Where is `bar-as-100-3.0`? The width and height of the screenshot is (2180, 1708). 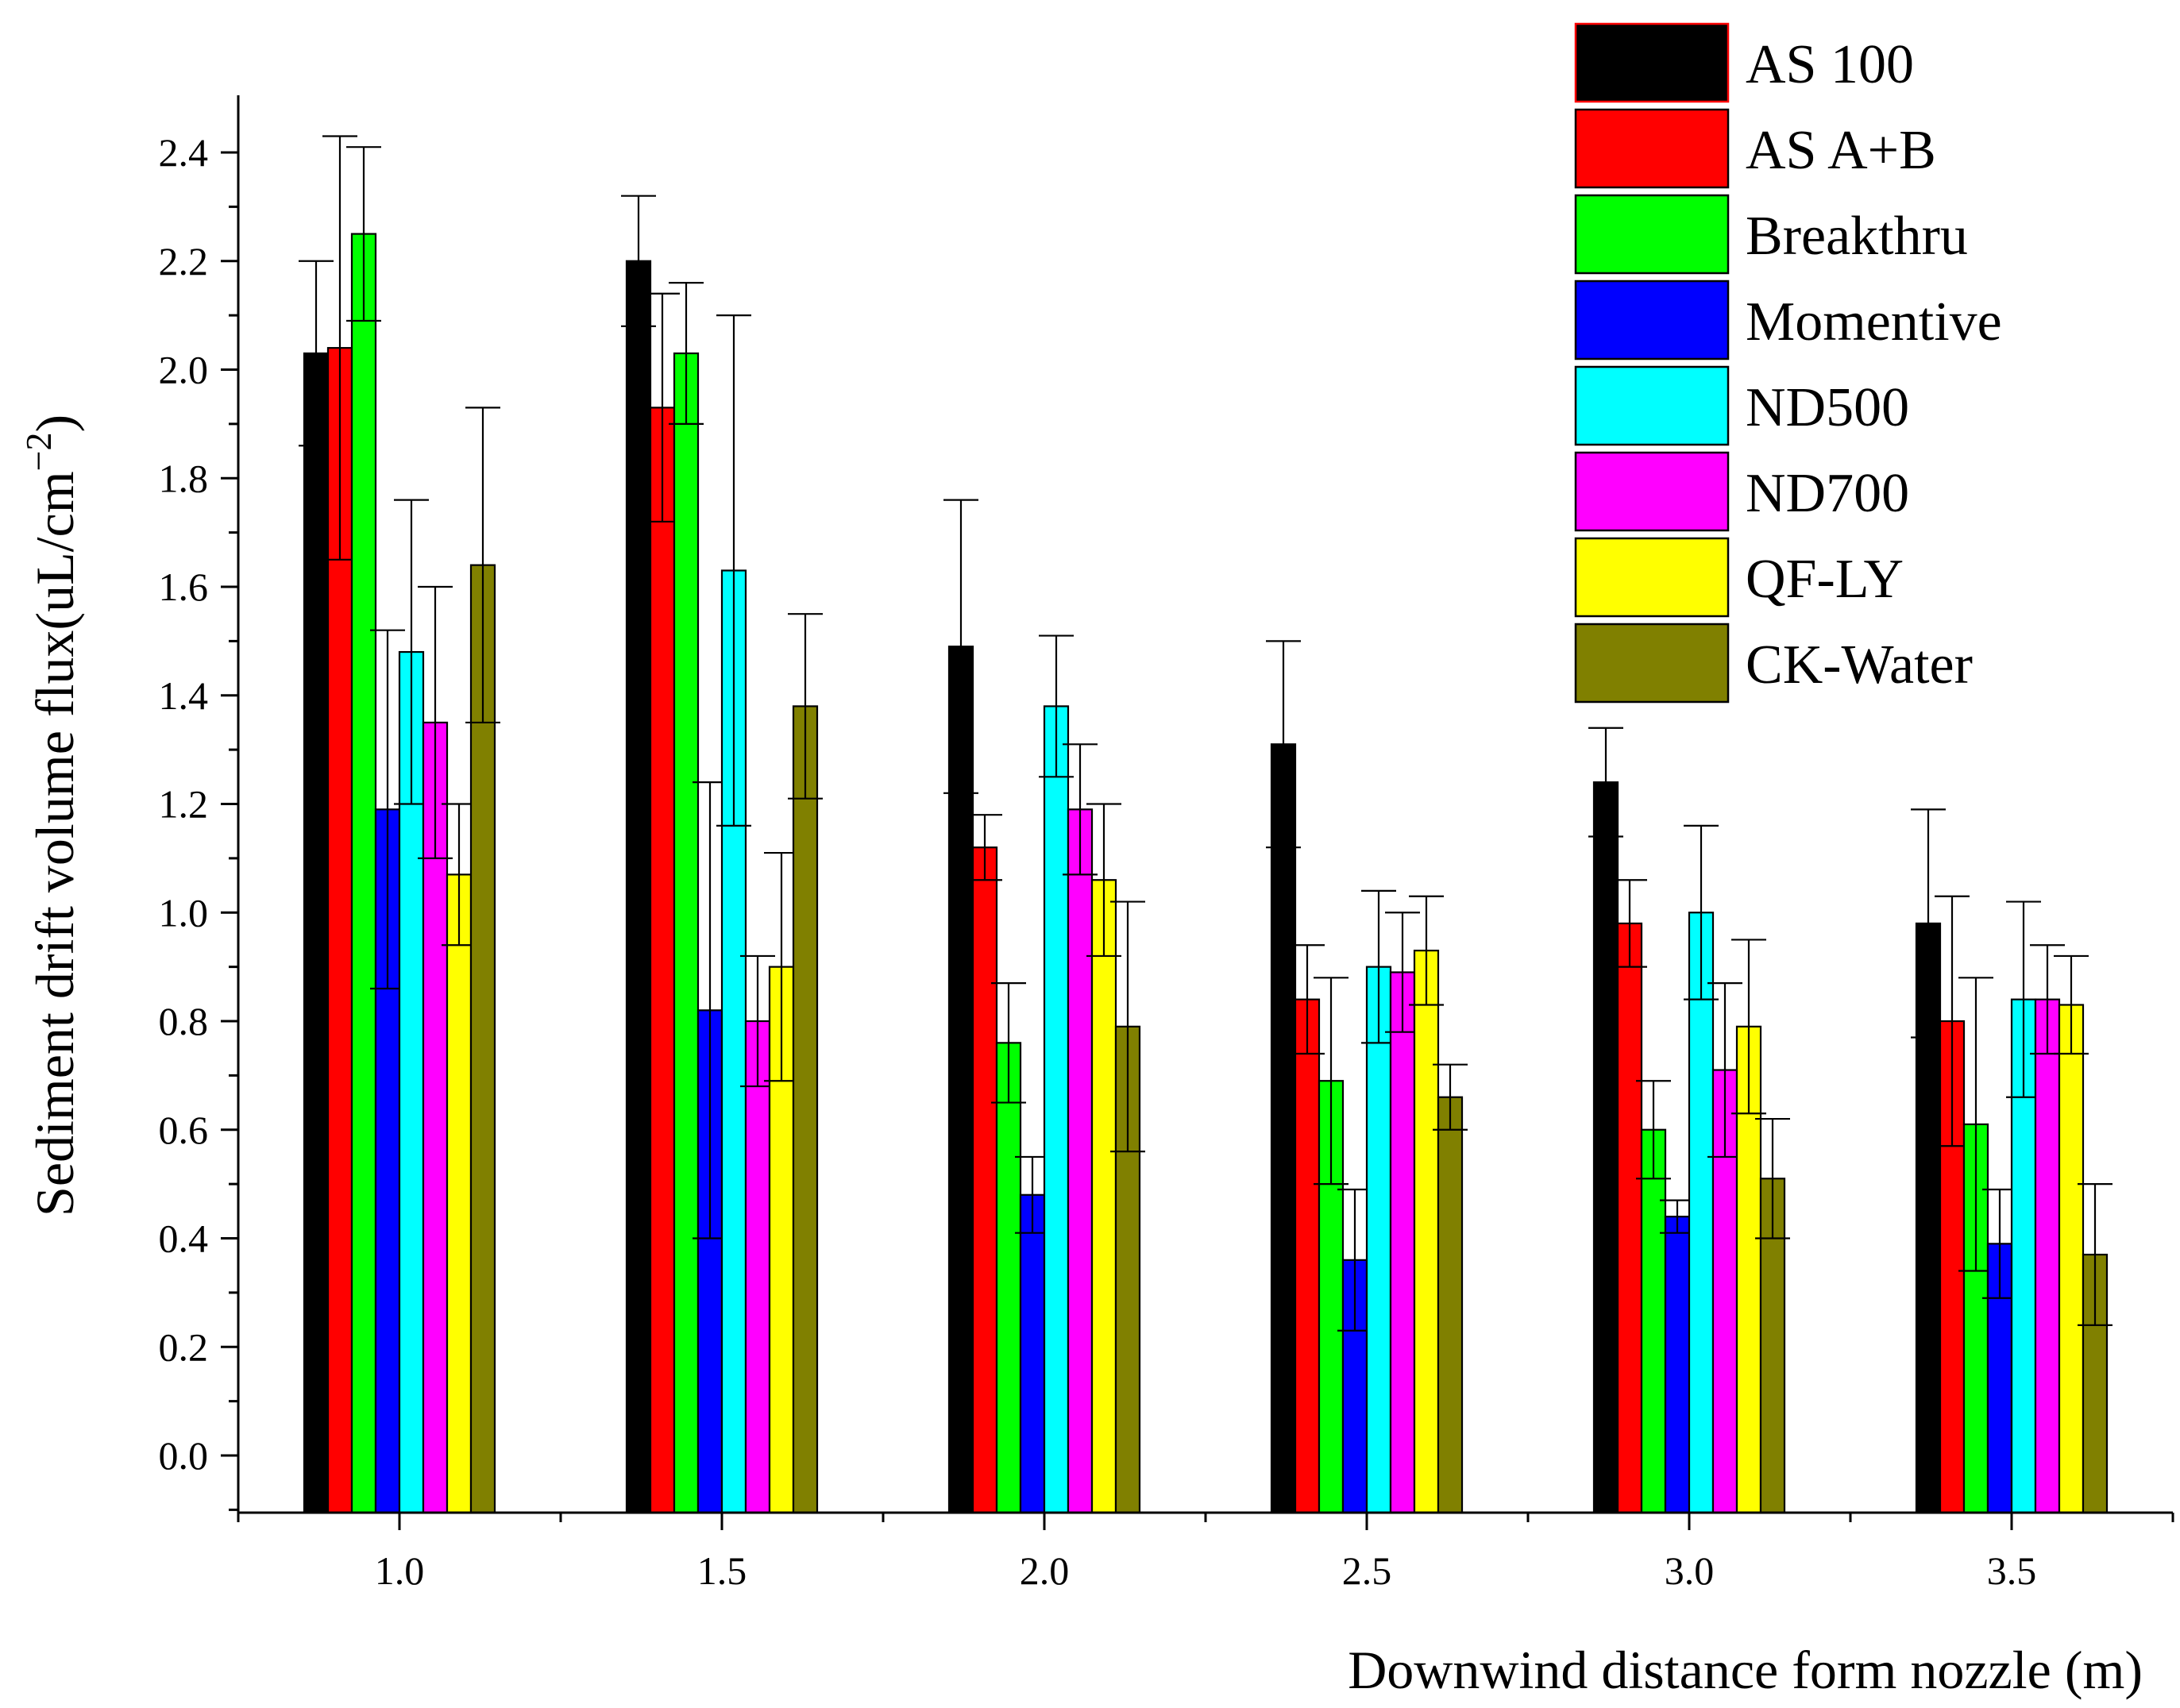
bar-as-100-3.0 is located at coordinates (1605, 1147).